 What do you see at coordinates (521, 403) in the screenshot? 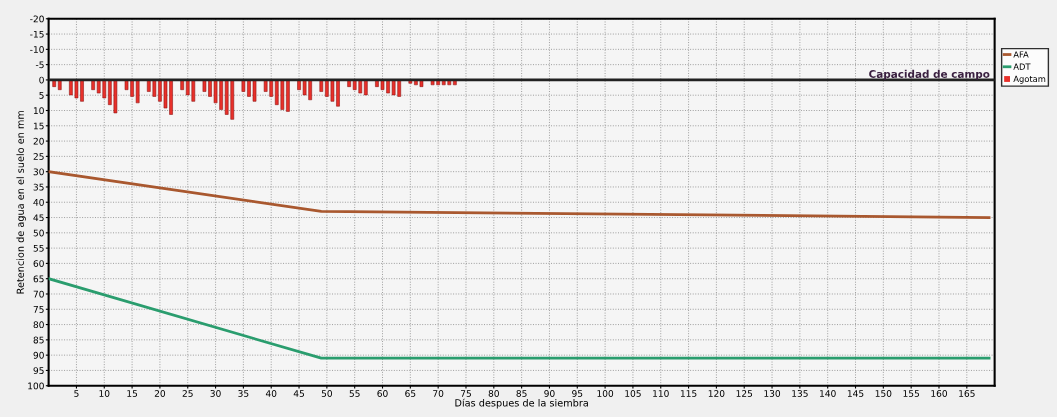
I see `x-axis-title: Días despues de la siembra` at bounding box center [521, 403].